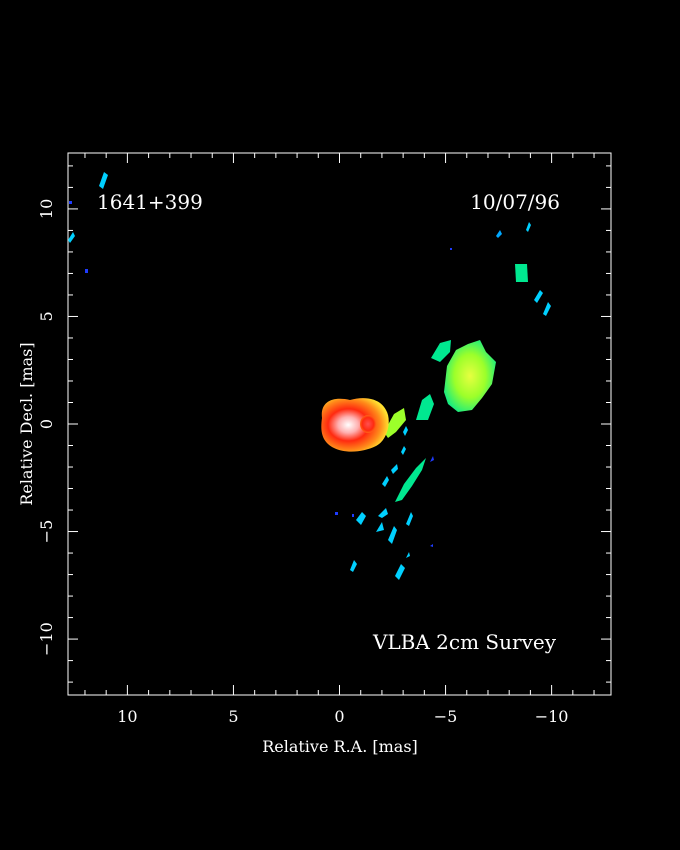  What do you see at coordinates (46, 316) in the screenshot?
I see `y-tick-label: 5` at bounding box center [46, 316].